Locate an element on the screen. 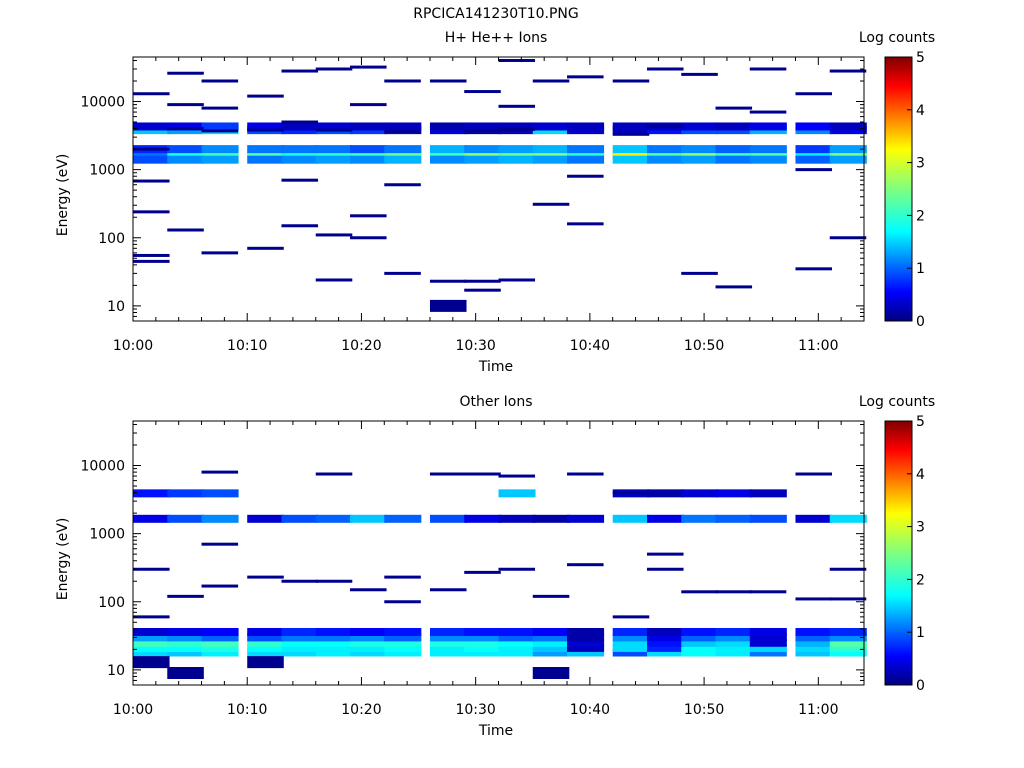  colorbar-tick-label: 4 is located at coordinates (920, 475).